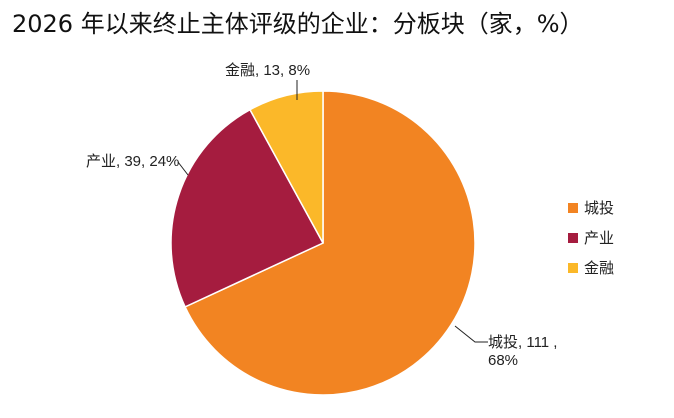 The height and width of the screenshot is (418, 674). I want to click on legend-item: 金融, so click(591, 267).